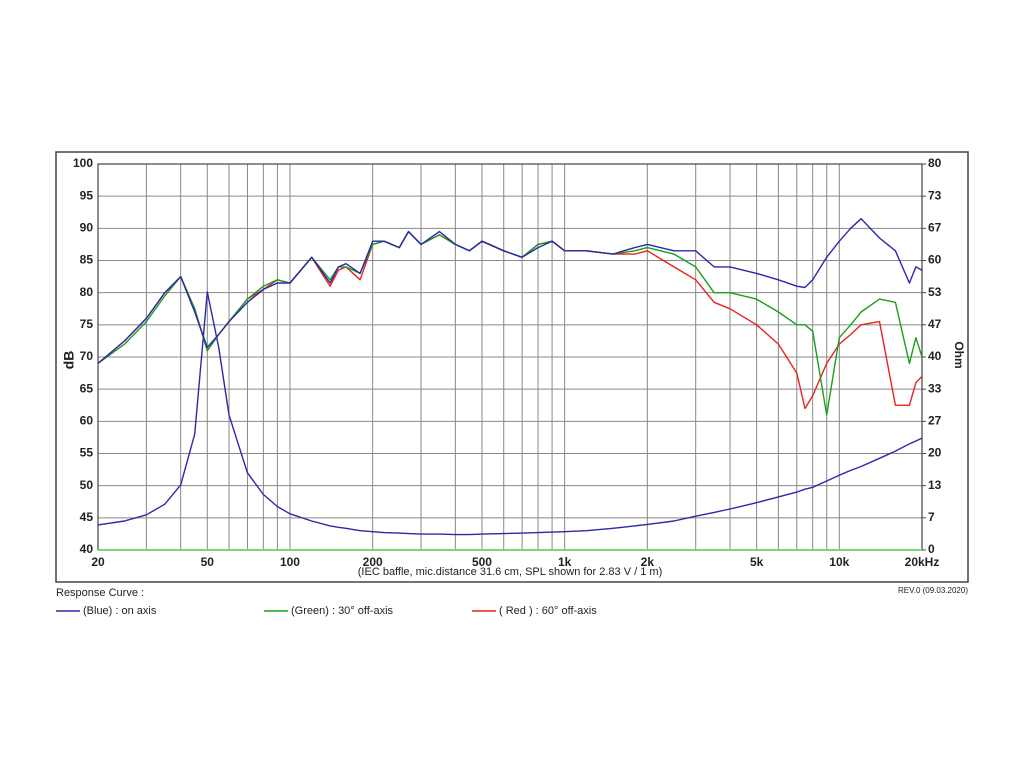 Image resolution: width=1024 pixels, height=773 pixels. What do you see at coordinates (959, 354) in the screenshot?
I see `y2-axis-label: Ohm` at bounding box center [959, 354].